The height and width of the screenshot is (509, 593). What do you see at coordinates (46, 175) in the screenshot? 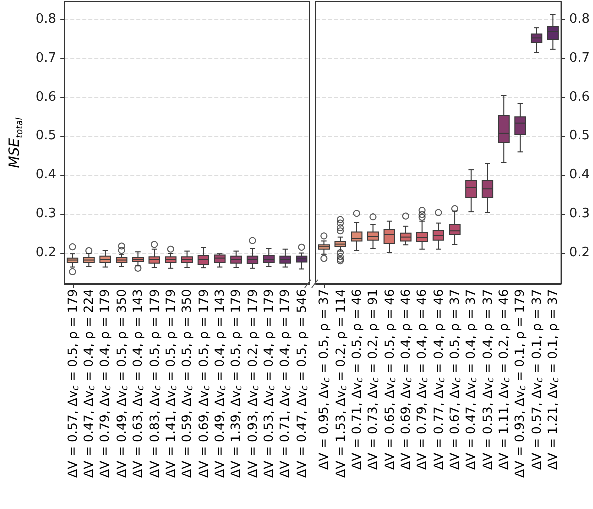
I see `y-tick-label: 0.4` at bounding box center [46, 175].